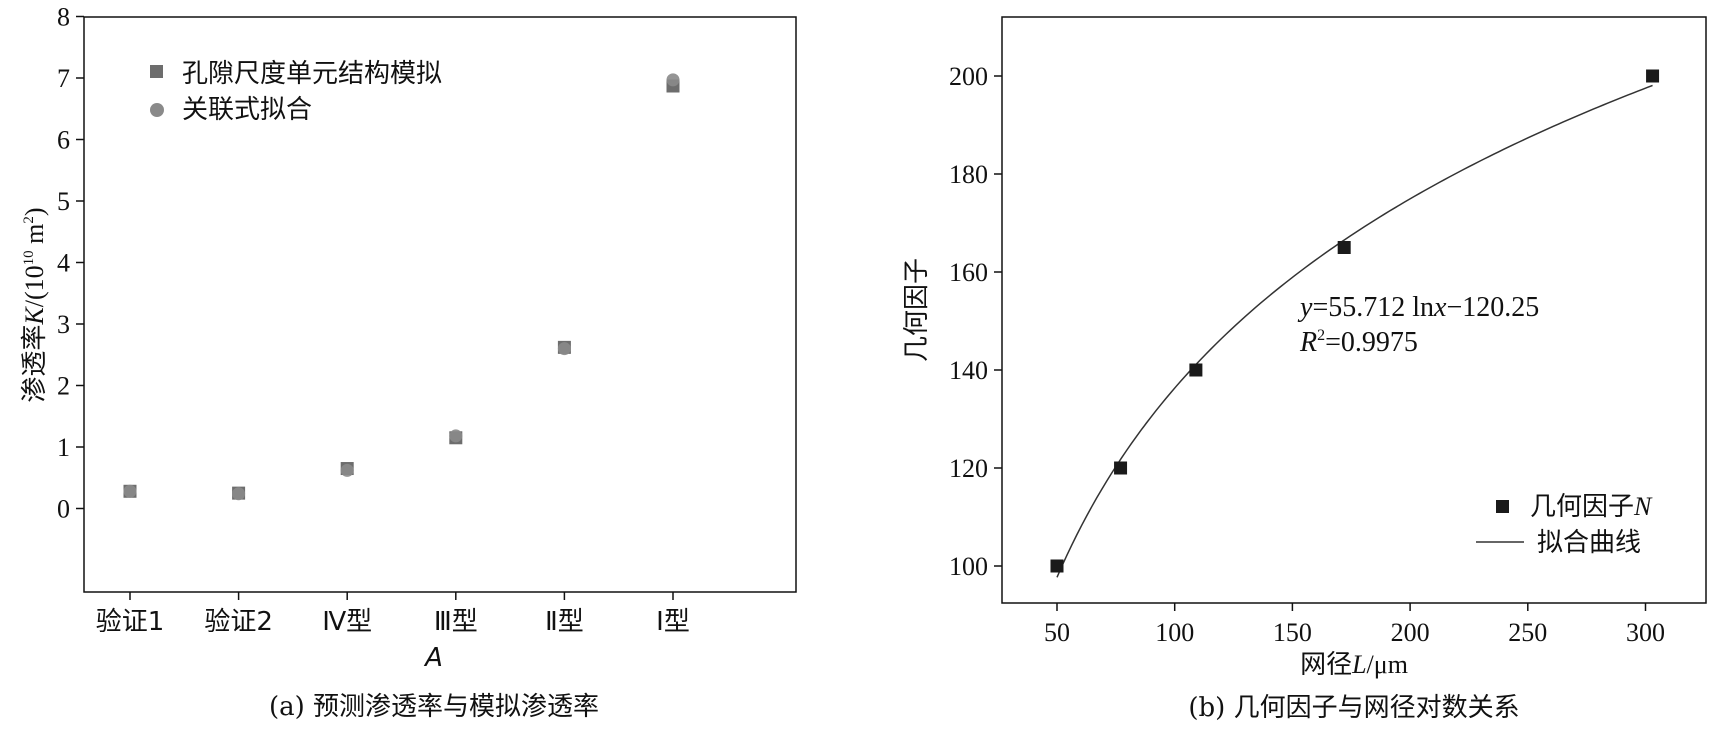 The image size is (1714, 729). What do you see at coordinates (1358, 342) in the screenshot?
I see `r-squared: R2=0.9975` at bounding box center [1358, 342].